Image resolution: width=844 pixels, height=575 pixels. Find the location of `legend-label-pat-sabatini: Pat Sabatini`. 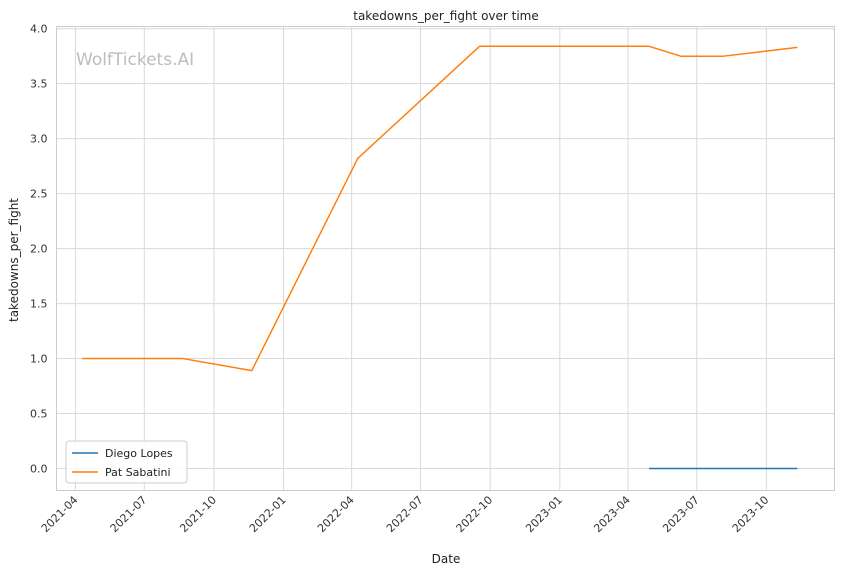

legend-label-pat-sabatini: Pat Sabatini is located at coordinates (138, 472).